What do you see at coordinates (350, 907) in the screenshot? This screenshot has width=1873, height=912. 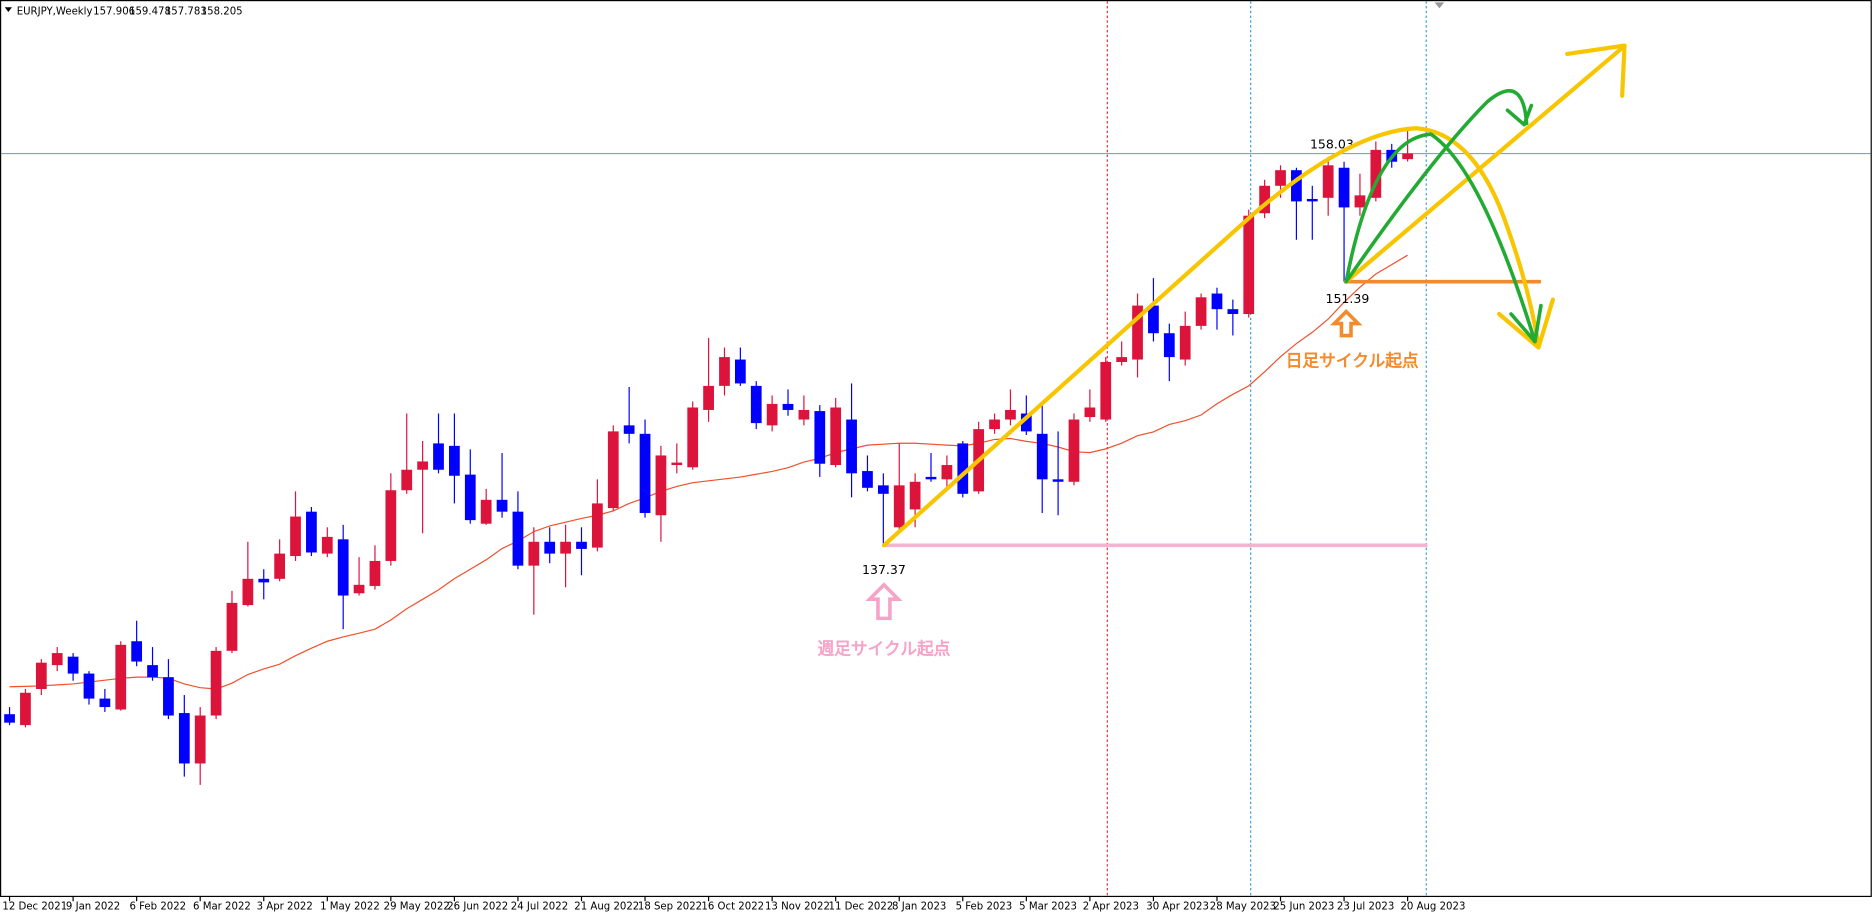 I see `x-tick-label: 1 May 2022` at bounding box center [350, 907].